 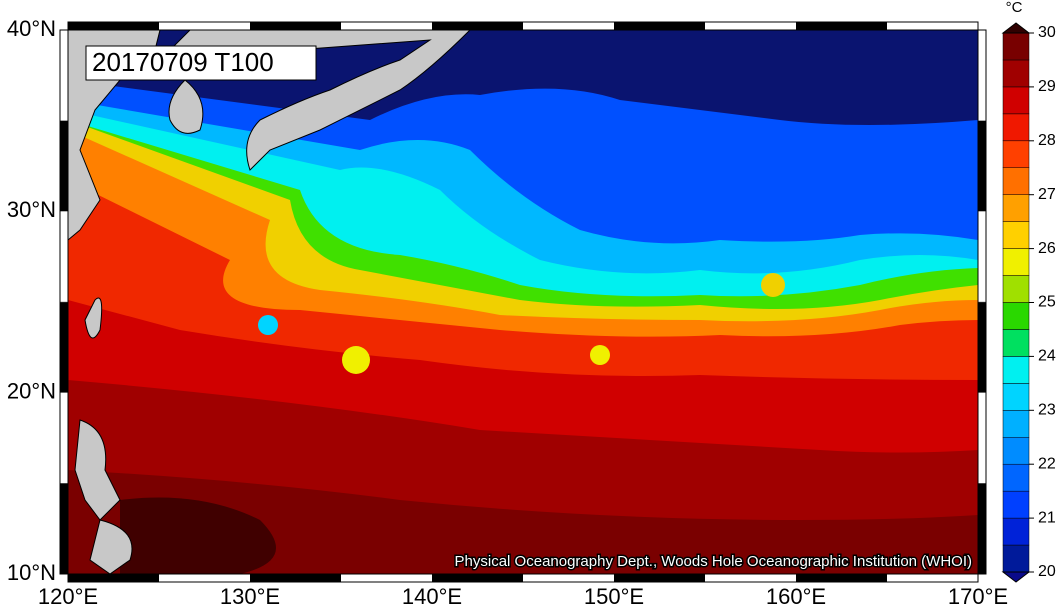 What do you see at coordinates (183, 62) in the screenshot?
I see `map-title: 20170709 T100` at bounding box center [183, 62].